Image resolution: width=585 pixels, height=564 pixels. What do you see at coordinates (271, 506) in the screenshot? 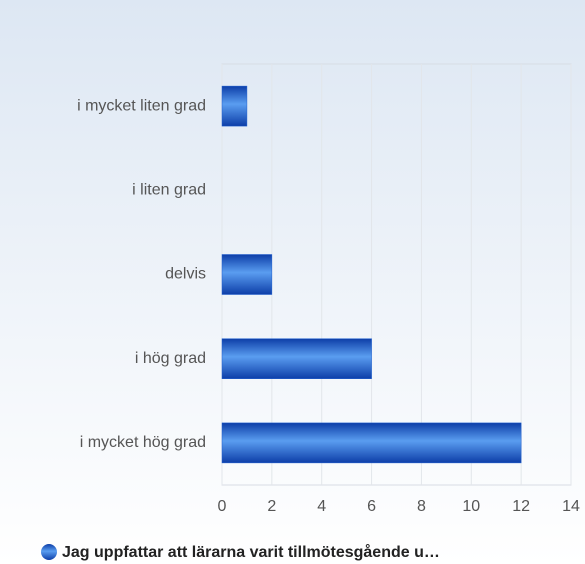
I see `x-tick-label: 2` at bounding box center [271, 506].